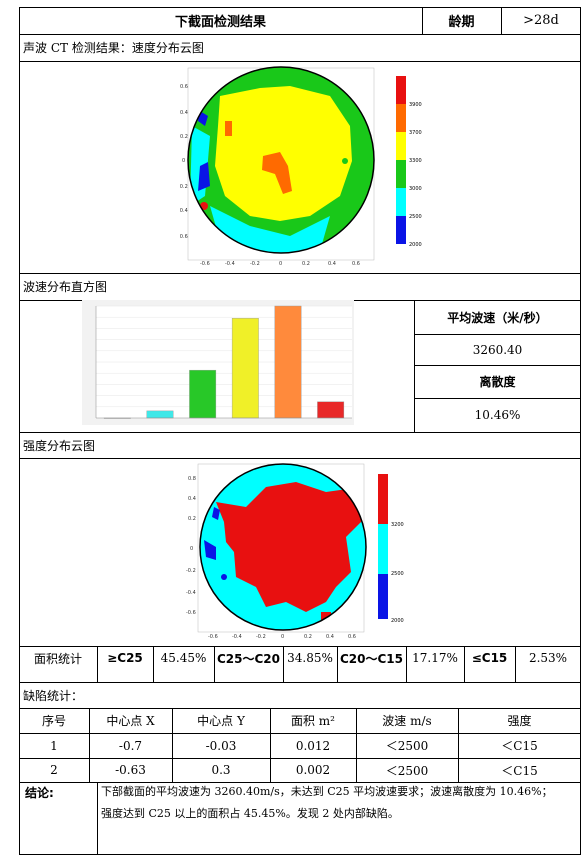 The image size is (586, 865). Describe the element at coordinates (250, 813) in the screenshot. I see `conclusion-line-2: 强度达到 C25 以上的面积占 45.45%。发现 2 处内部缺陷。` at that location.